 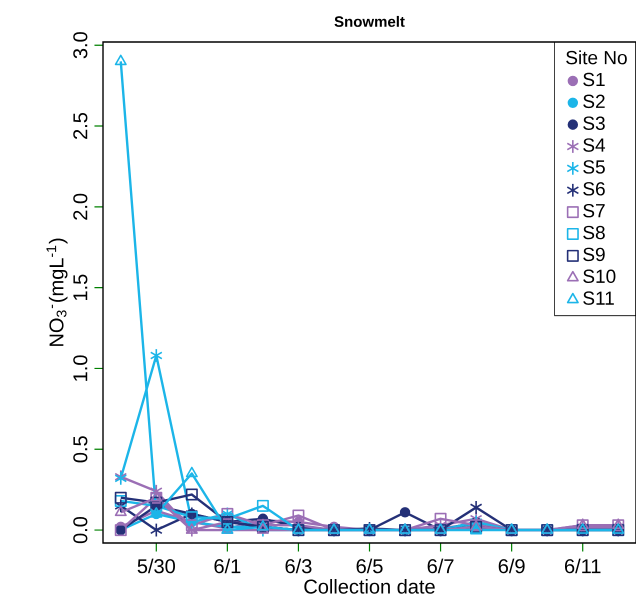 What do you see at coordinates (582, 566) in the screenshot?
I see `x-tick-label: 6/11` at bounding box center [582, 566].